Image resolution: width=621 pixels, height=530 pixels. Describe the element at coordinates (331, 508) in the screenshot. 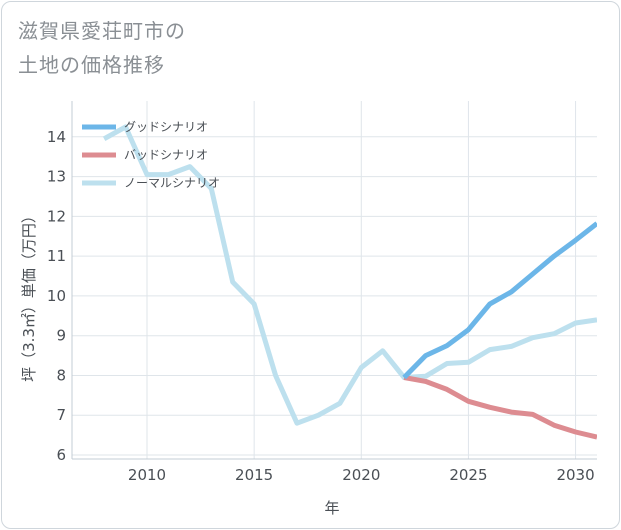

I see `x-axis-label: 年` at that location.